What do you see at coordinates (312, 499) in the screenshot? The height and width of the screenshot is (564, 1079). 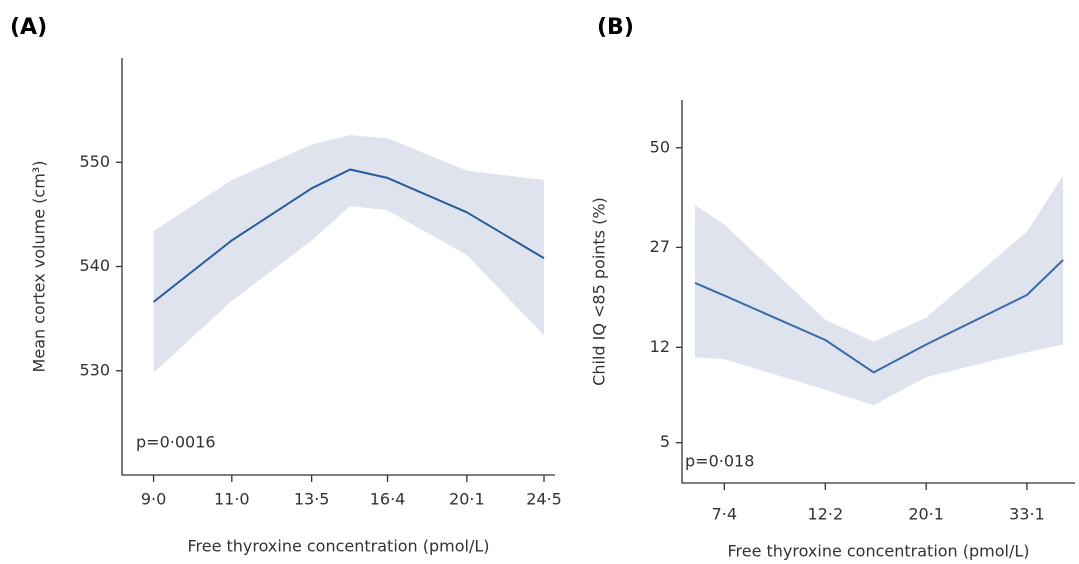 I see `x-tick-label: 13·5` at bounding box center [312, 499].